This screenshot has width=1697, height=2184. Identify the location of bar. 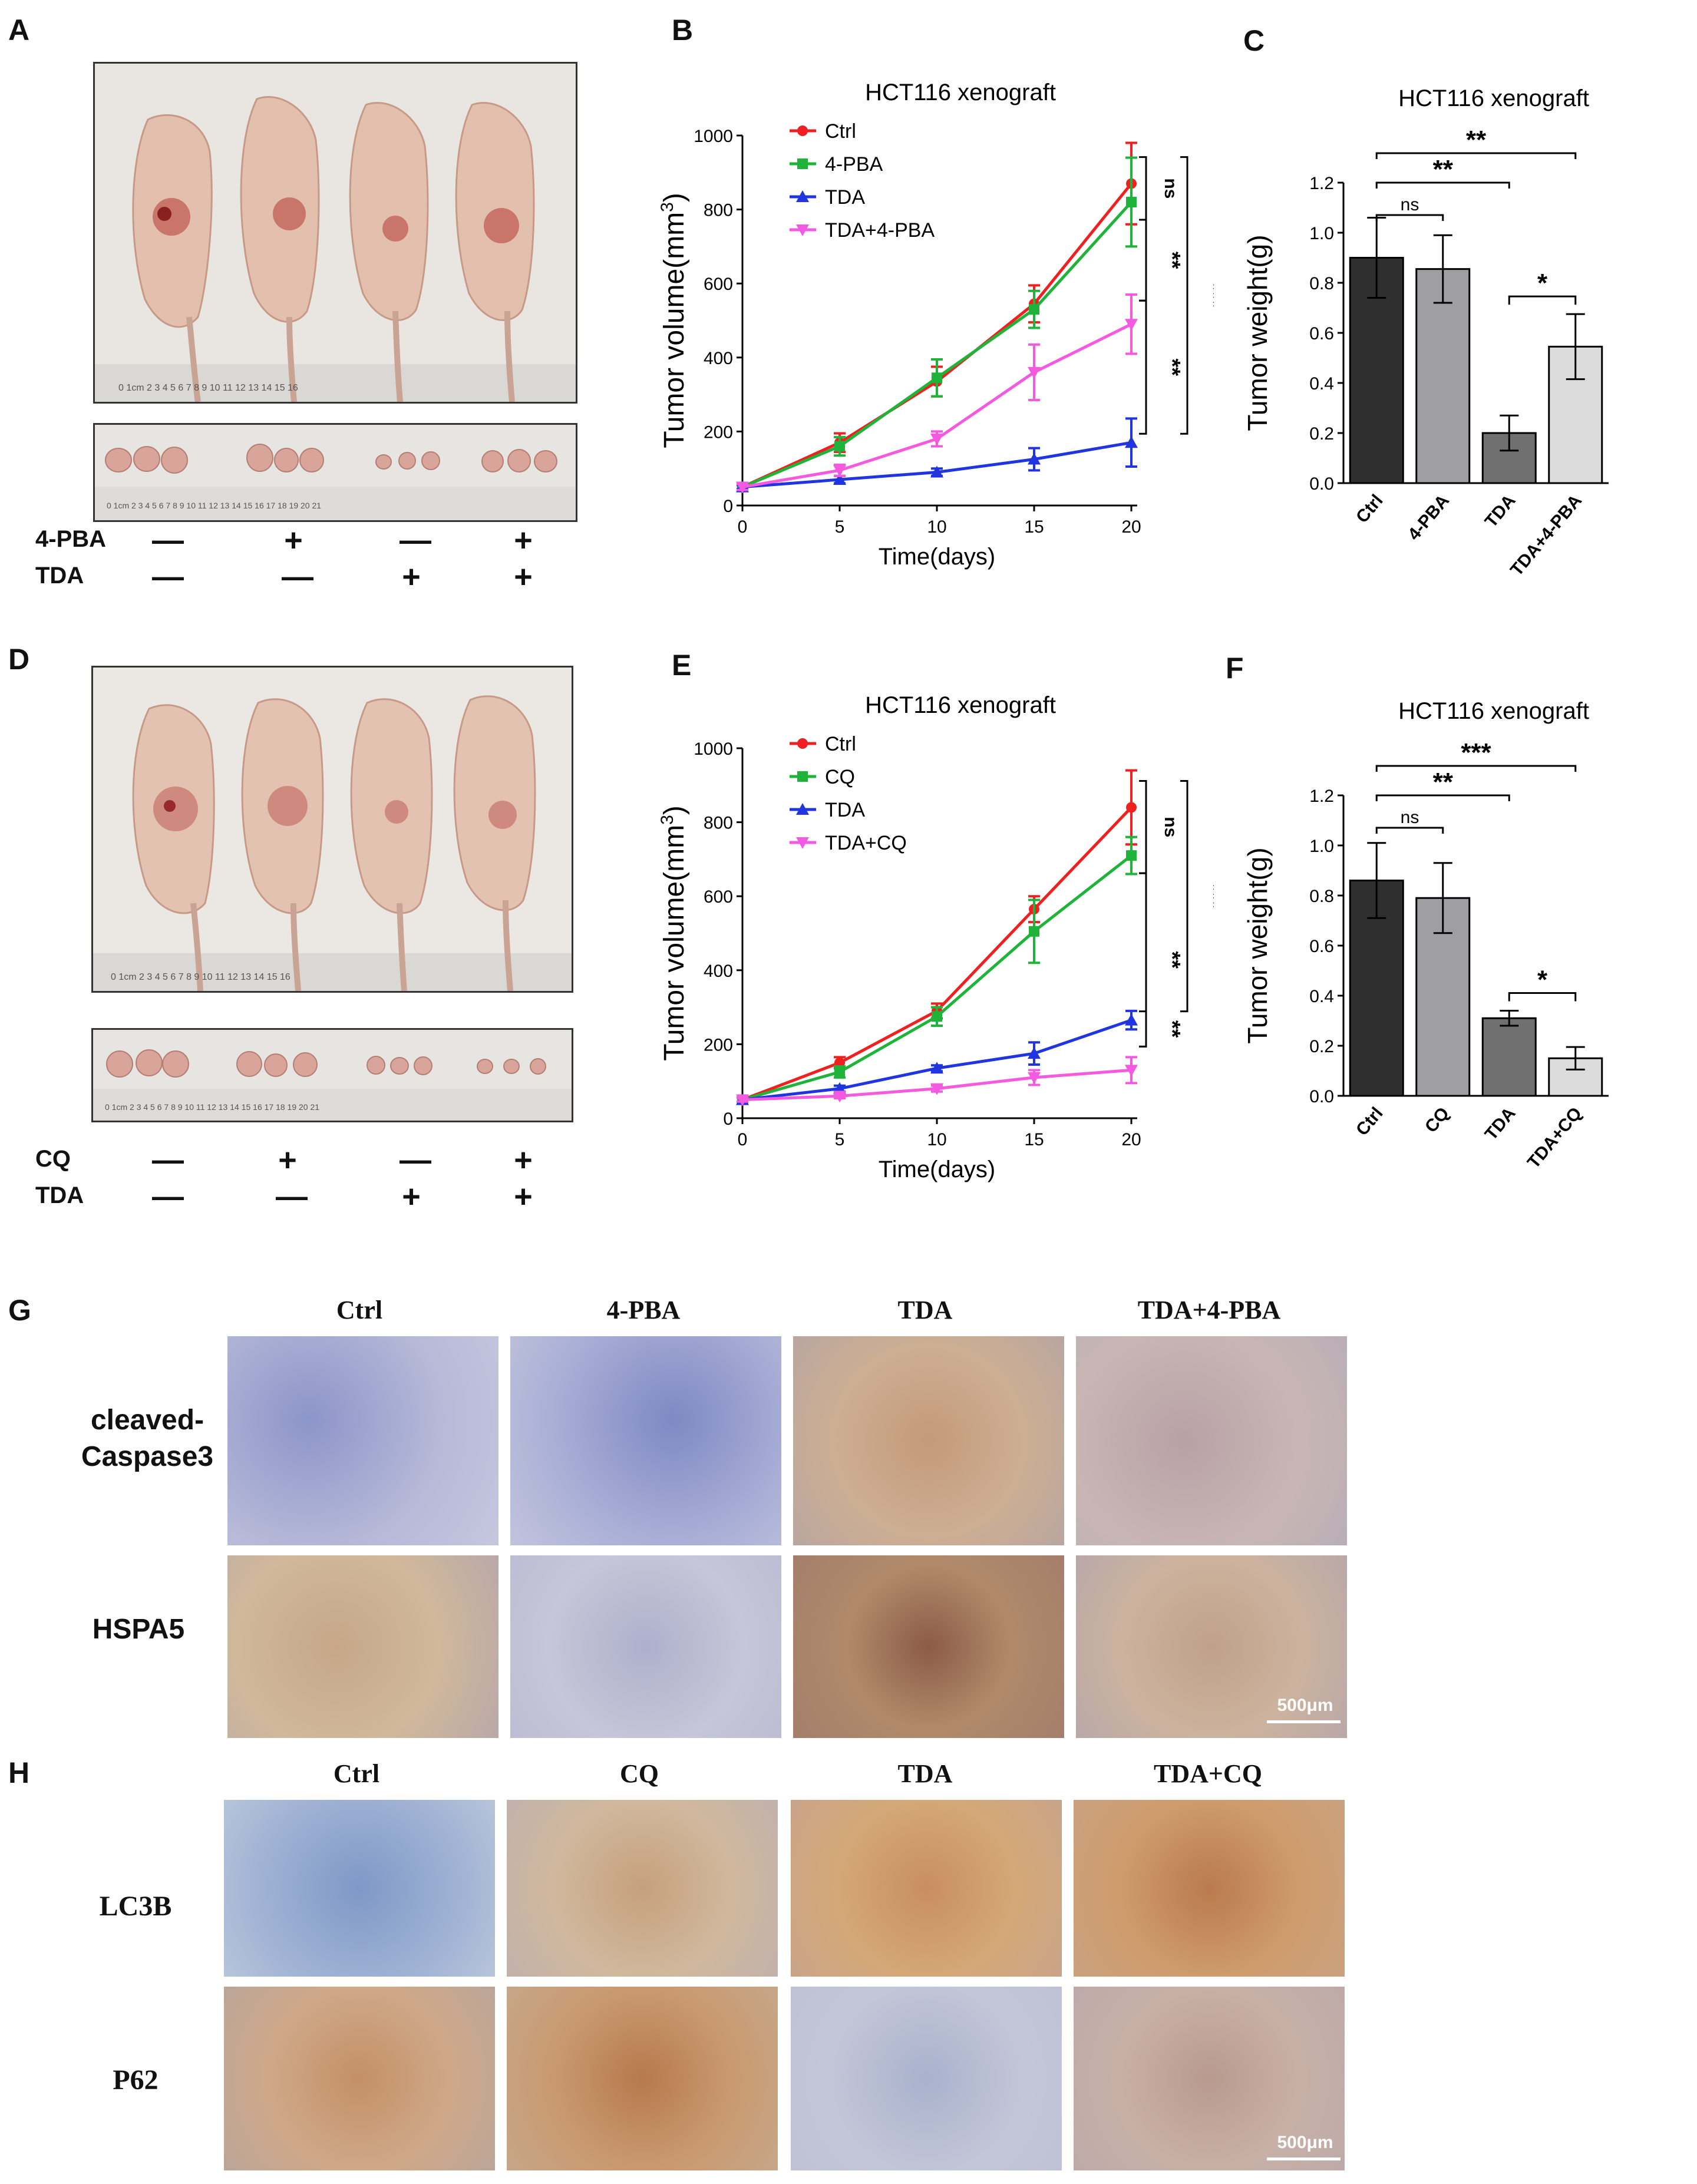
(1376, 370).